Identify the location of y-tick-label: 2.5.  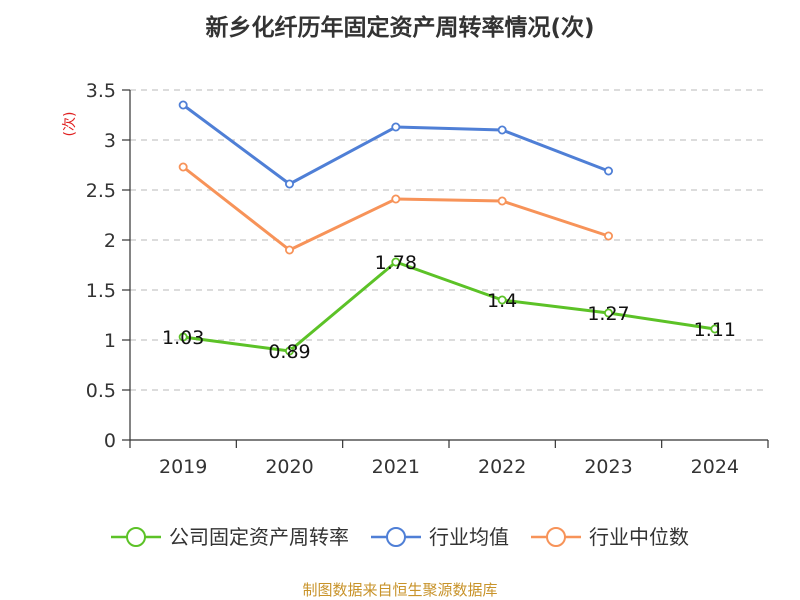
(101, 191).